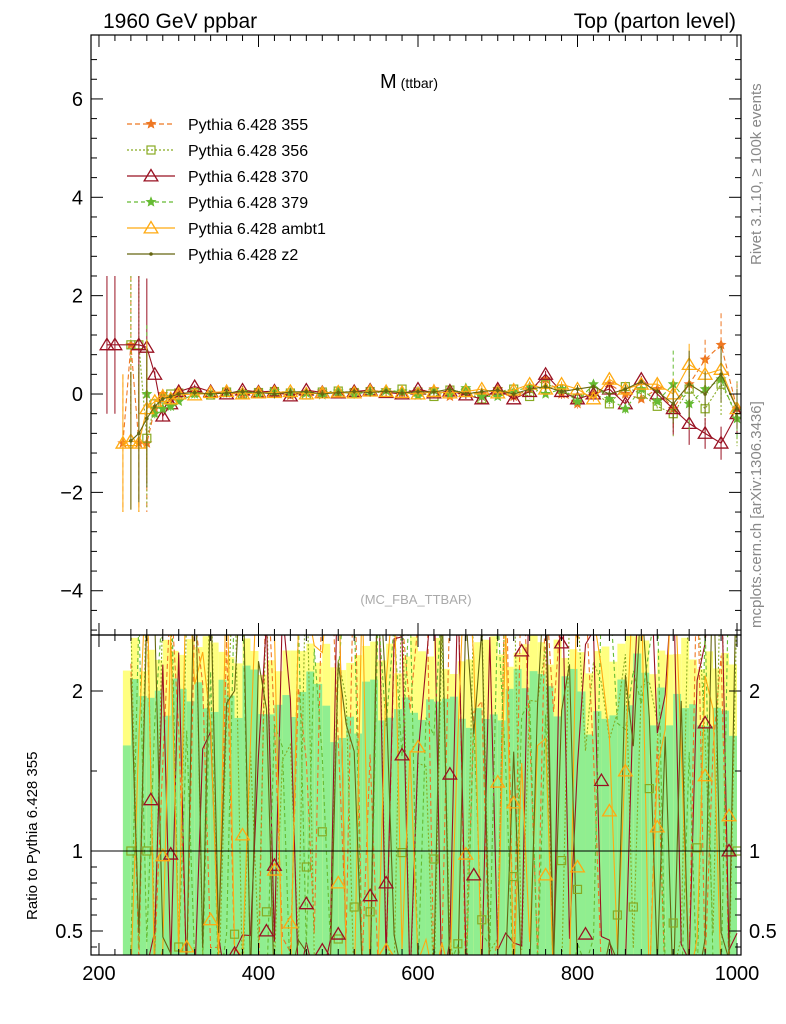 The height and width of the screenshot is (1024, 786). Describe the element at coordinates (226, 229) in the screenshot. I see `legend-item: Pythia 6.428 ambt1` at that location.